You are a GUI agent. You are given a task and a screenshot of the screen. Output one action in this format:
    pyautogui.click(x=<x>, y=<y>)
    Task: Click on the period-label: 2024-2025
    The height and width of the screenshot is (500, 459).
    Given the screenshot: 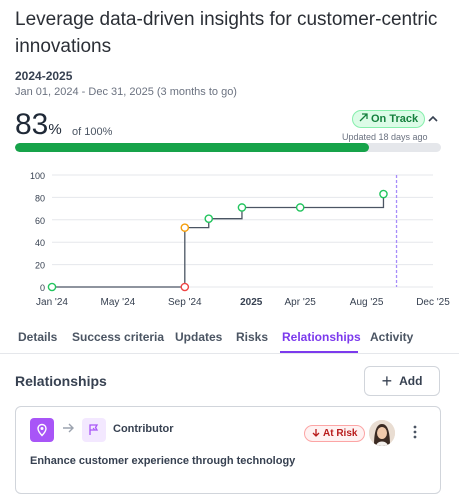 What is the action you would take?
    pyautogui.click(x=44, y=76)
    